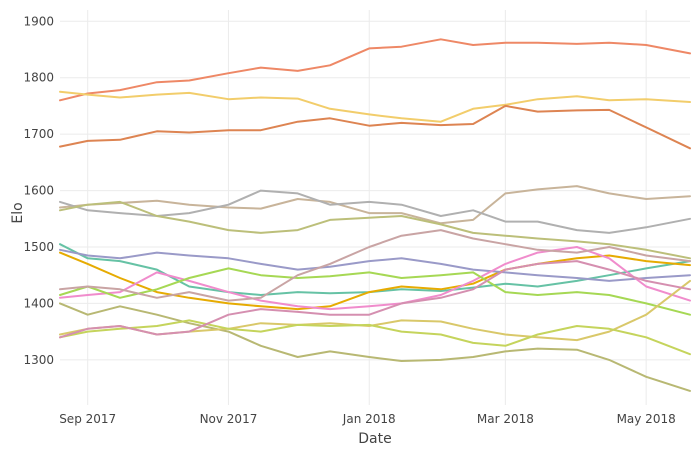 The height and width of the screenshot is (450, 700). Describe the element at coordinates (38, 21) in the screenshot. I see `y-tick-label: 1900` at that location.